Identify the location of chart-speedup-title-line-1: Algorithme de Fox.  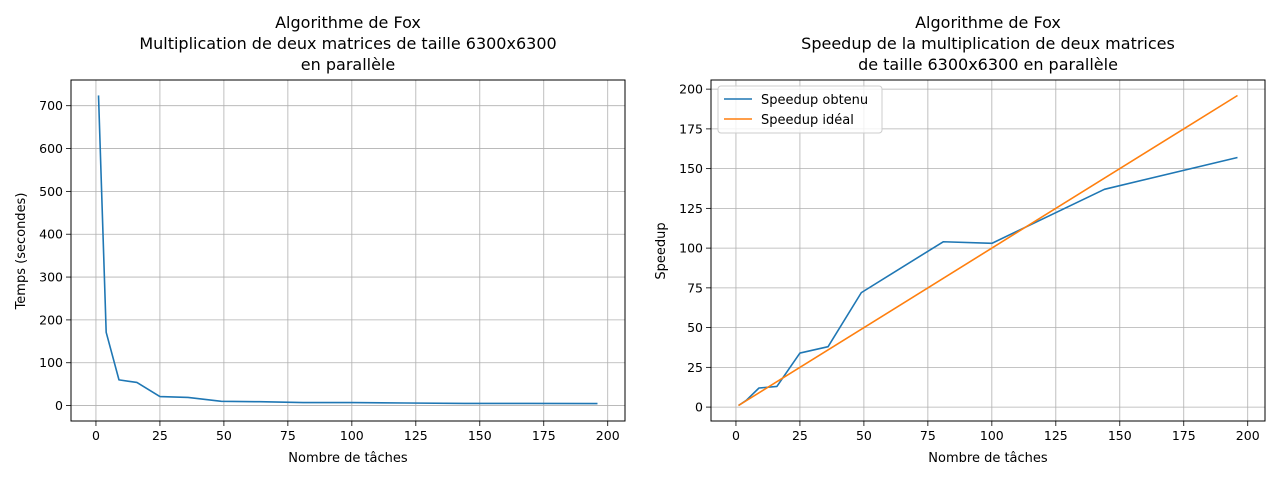
(988, 22).